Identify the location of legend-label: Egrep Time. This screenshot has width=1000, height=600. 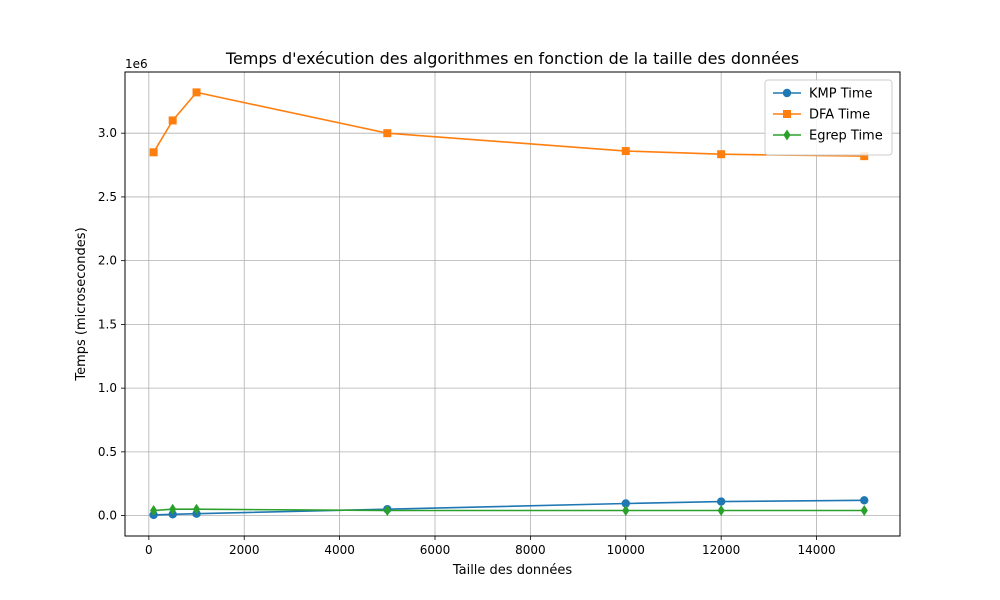
(846, 136).